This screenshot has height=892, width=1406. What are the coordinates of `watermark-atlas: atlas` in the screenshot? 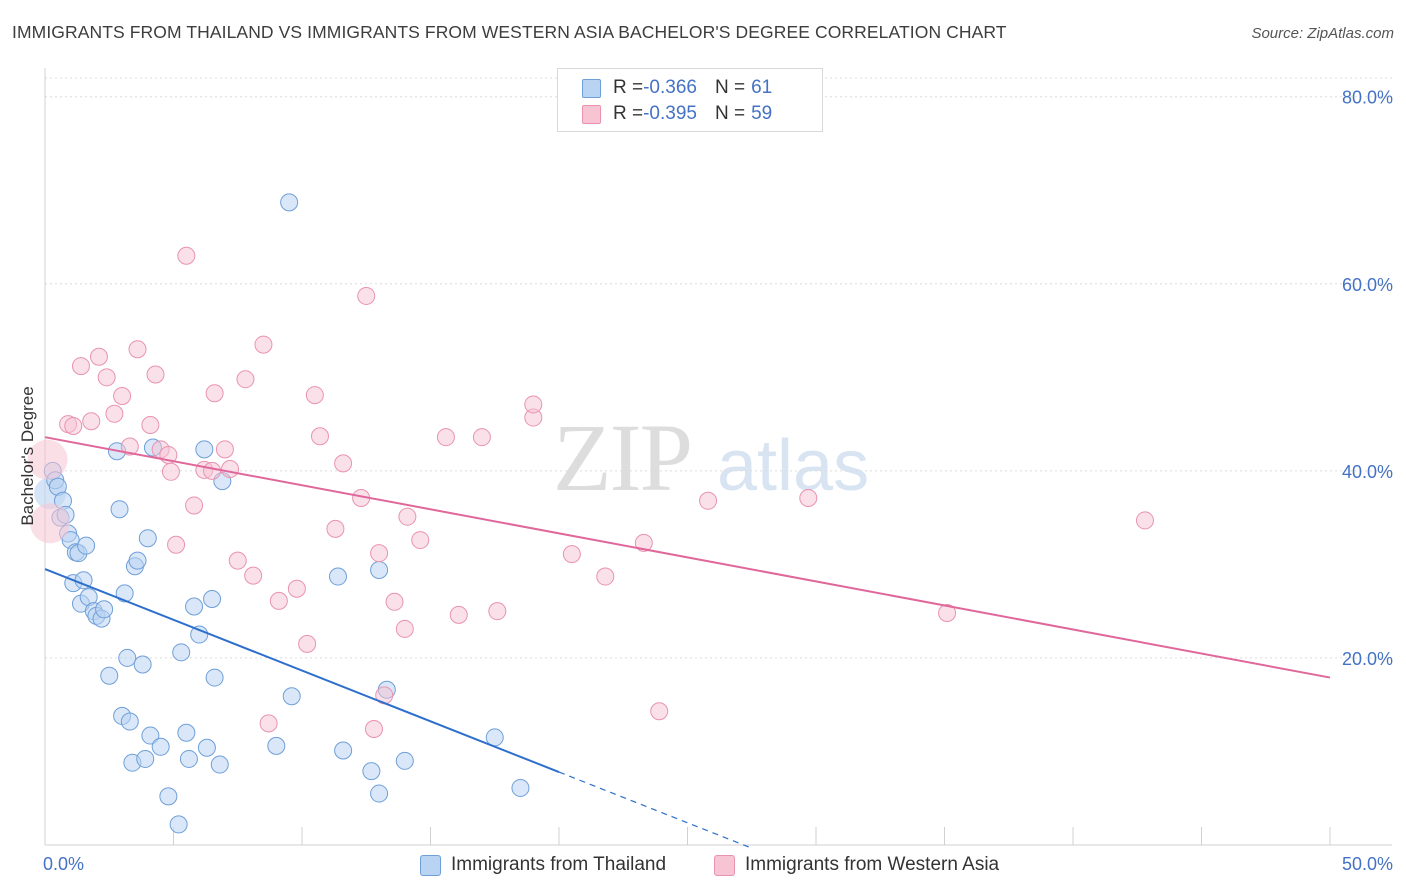 It's located at (793, 466).